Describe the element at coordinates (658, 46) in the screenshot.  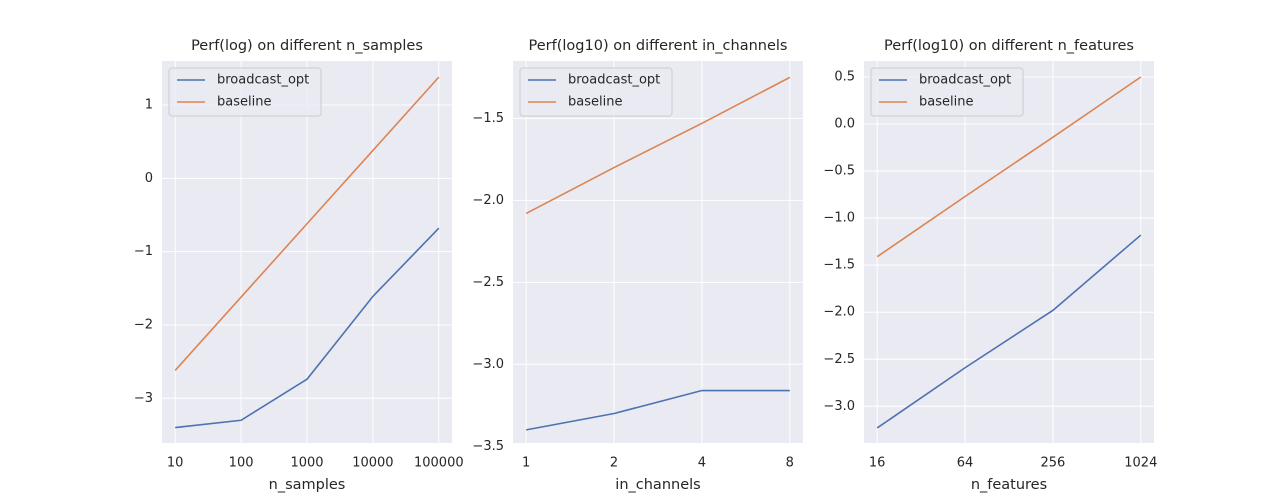
I see `chart-title: Perf(log10) on different in_channels` at that location.